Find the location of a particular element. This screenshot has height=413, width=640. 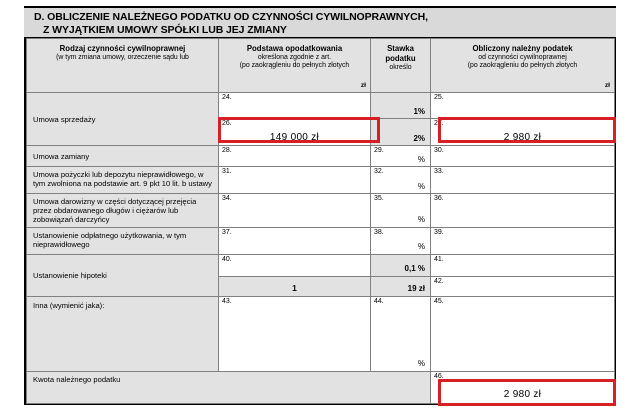

box-number: 37. is located at coordinates (227, 232).